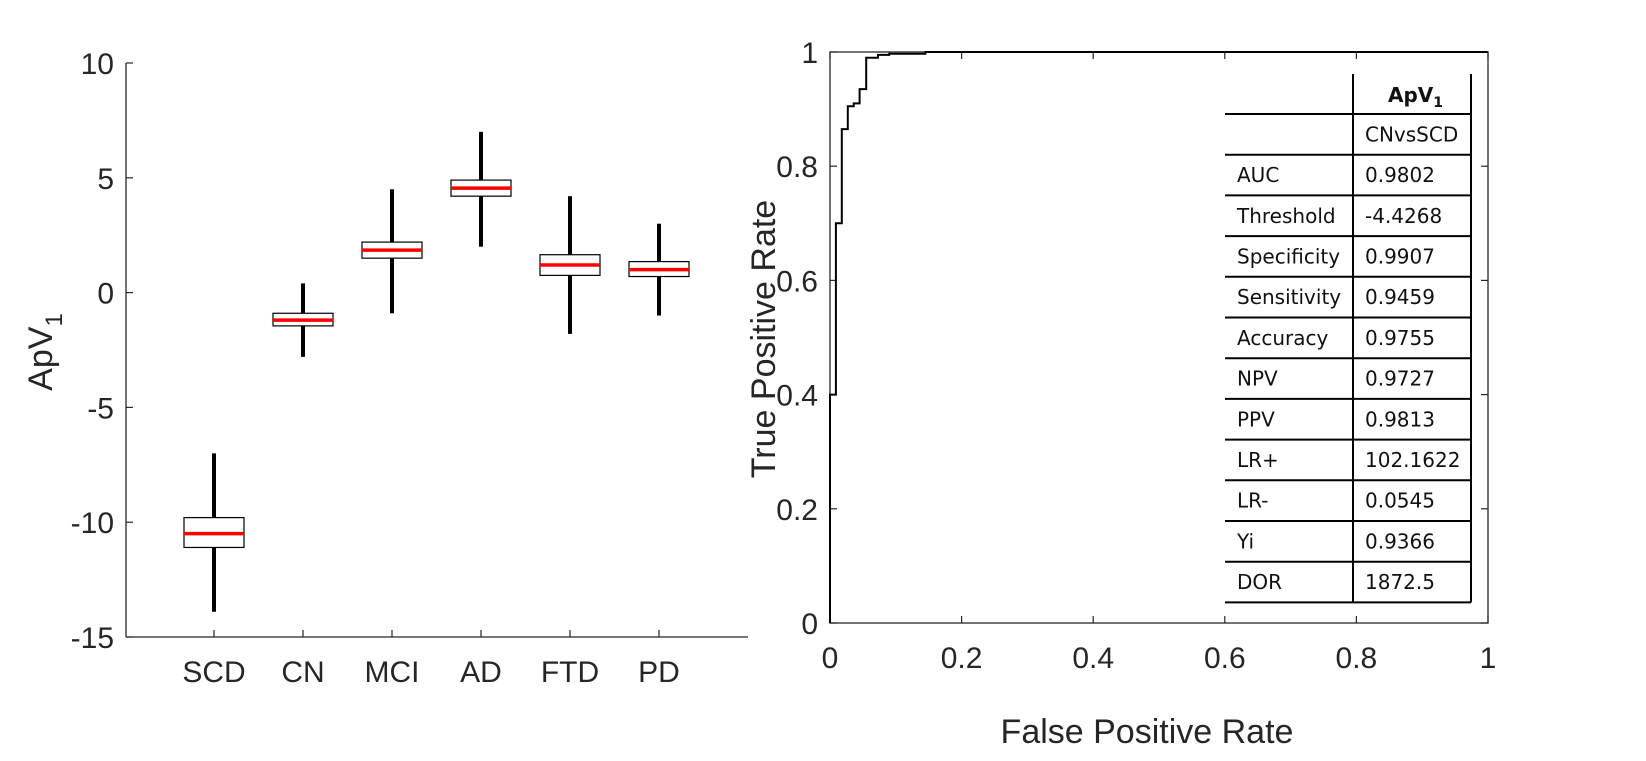 The height and width of the screenshot is (761, 1646). I want to click on roc-x-tick-label: 0, so click(830, 658).